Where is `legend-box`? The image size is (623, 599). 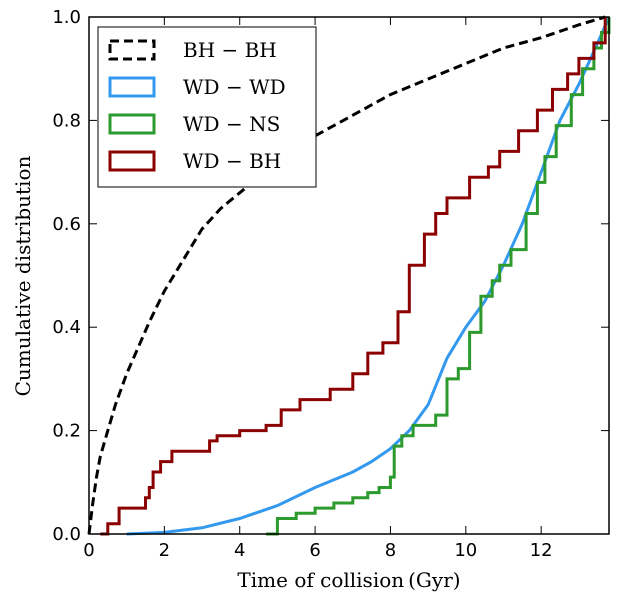 legend-box is located at coordinates (207, 107).